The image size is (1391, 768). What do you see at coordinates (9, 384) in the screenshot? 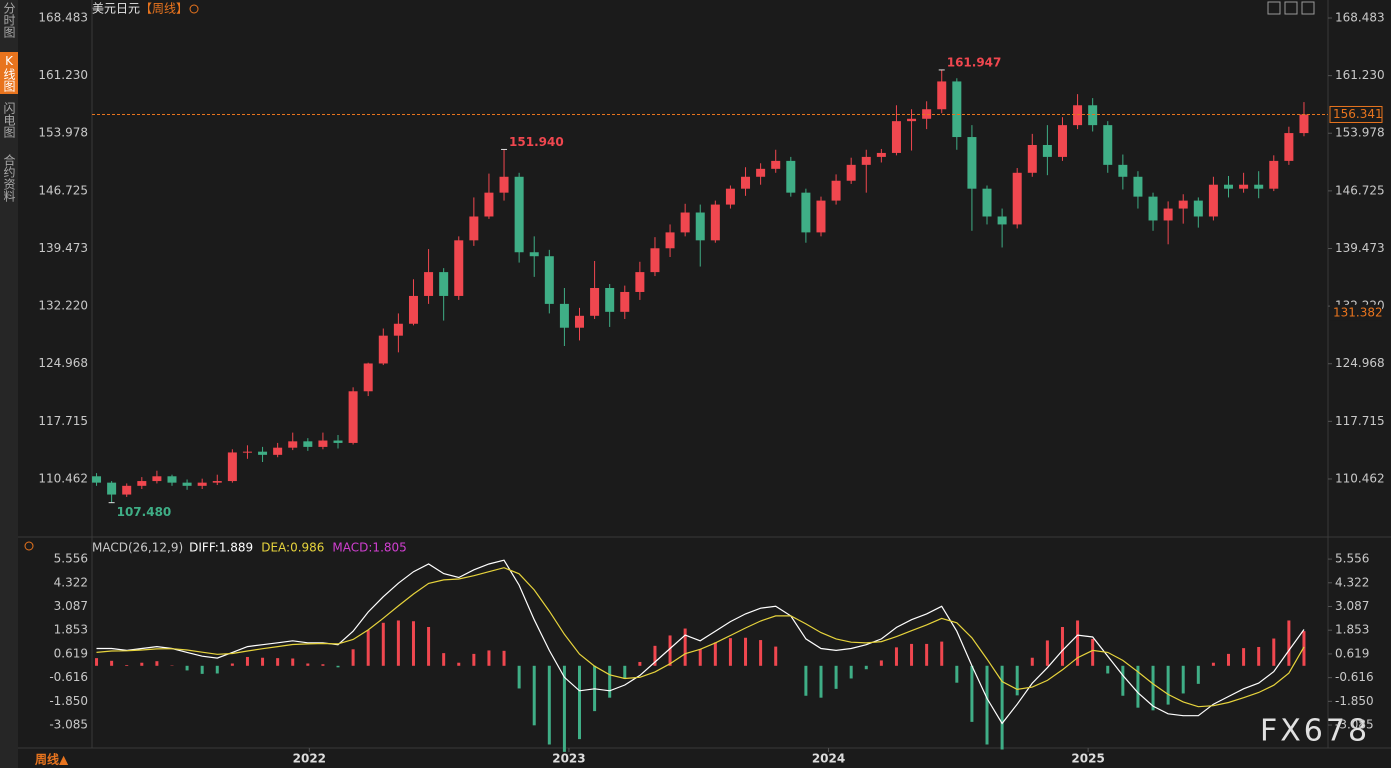
I see `sidebar: 分时图 K线图 闪电图 合约资料` at bounding box center [9, 384].